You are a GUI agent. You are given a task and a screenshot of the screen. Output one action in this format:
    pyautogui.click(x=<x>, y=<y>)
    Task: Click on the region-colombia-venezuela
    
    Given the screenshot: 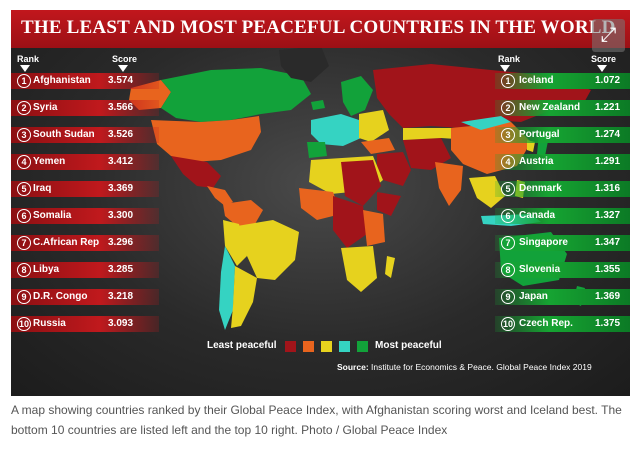 What is the action you would take?
    pyautogui.click(x=243, y=213)
    